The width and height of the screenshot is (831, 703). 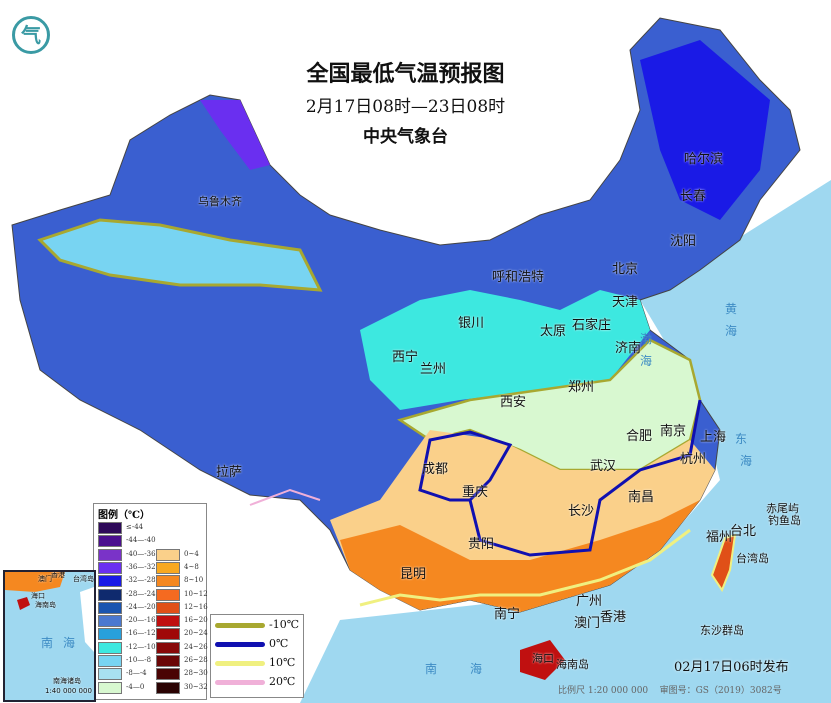 I want to click on map-scale: 比例尺 1:20 000 000, so click(x=603, y=691).